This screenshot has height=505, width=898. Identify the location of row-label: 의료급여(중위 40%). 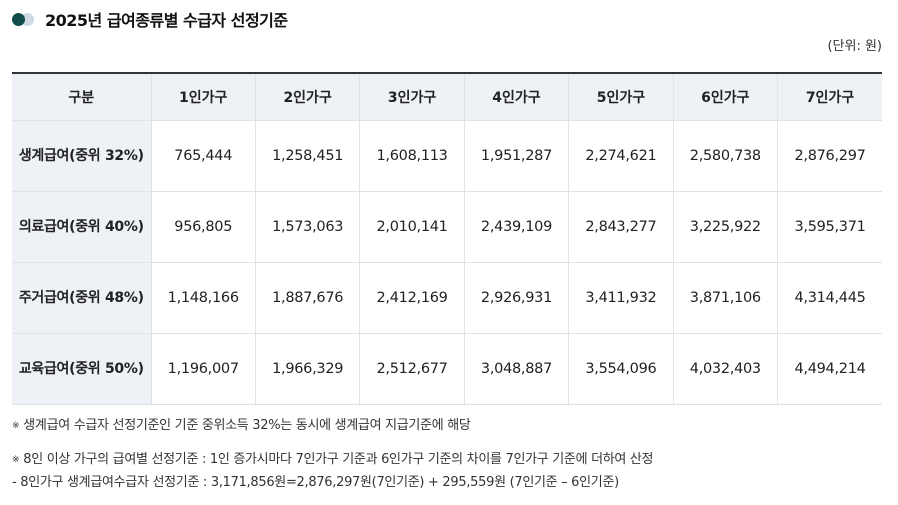
(82, 227).